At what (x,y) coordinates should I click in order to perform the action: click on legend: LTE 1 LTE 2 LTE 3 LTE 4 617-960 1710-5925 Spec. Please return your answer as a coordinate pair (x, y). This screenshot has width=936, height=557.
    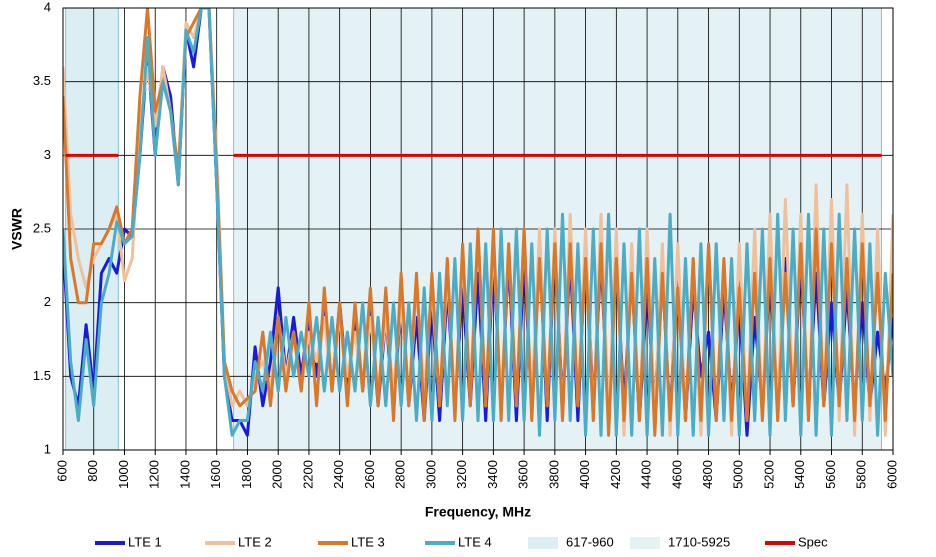
    Looking at the image, I should click on (461, 541).